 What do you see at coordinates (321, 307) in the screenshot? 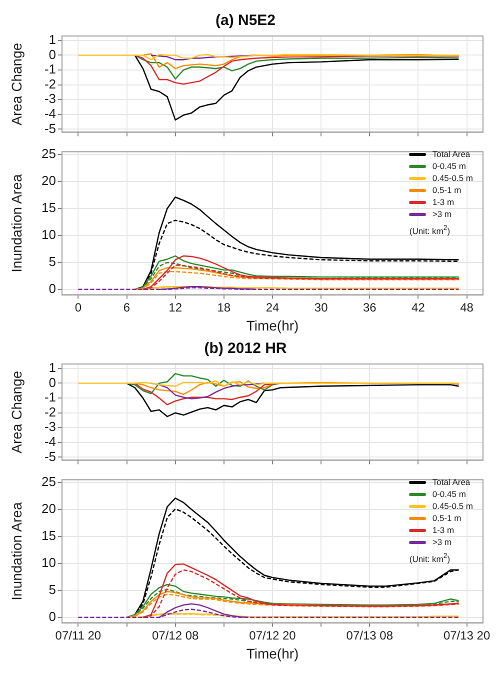
I see `x-tick-label: 30` at bounding box center [321, 307].